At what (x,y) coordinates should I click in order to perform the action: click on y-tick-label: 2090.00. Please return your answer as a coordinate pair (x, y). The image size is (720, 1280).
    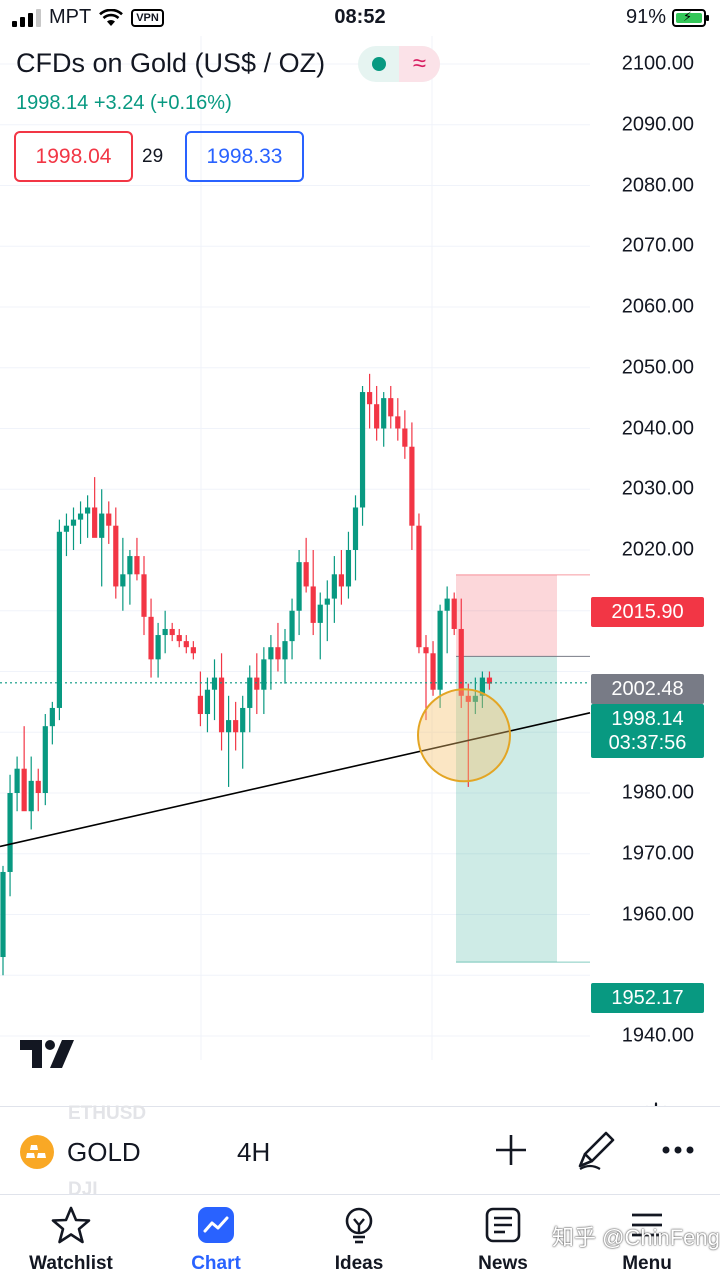
    Looking at the image, I should click on (657, 124).